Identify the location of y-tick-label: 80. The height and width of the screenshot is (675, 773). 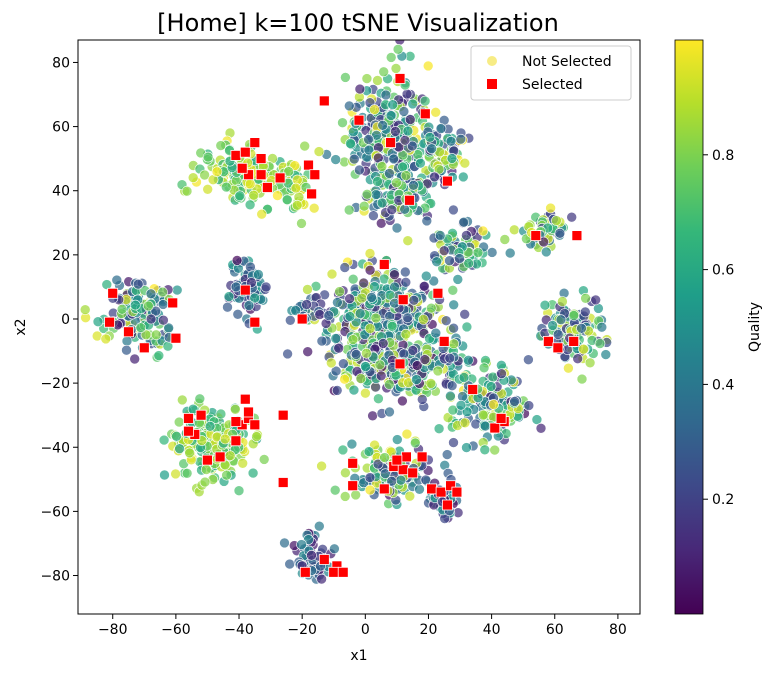
(61, 63).